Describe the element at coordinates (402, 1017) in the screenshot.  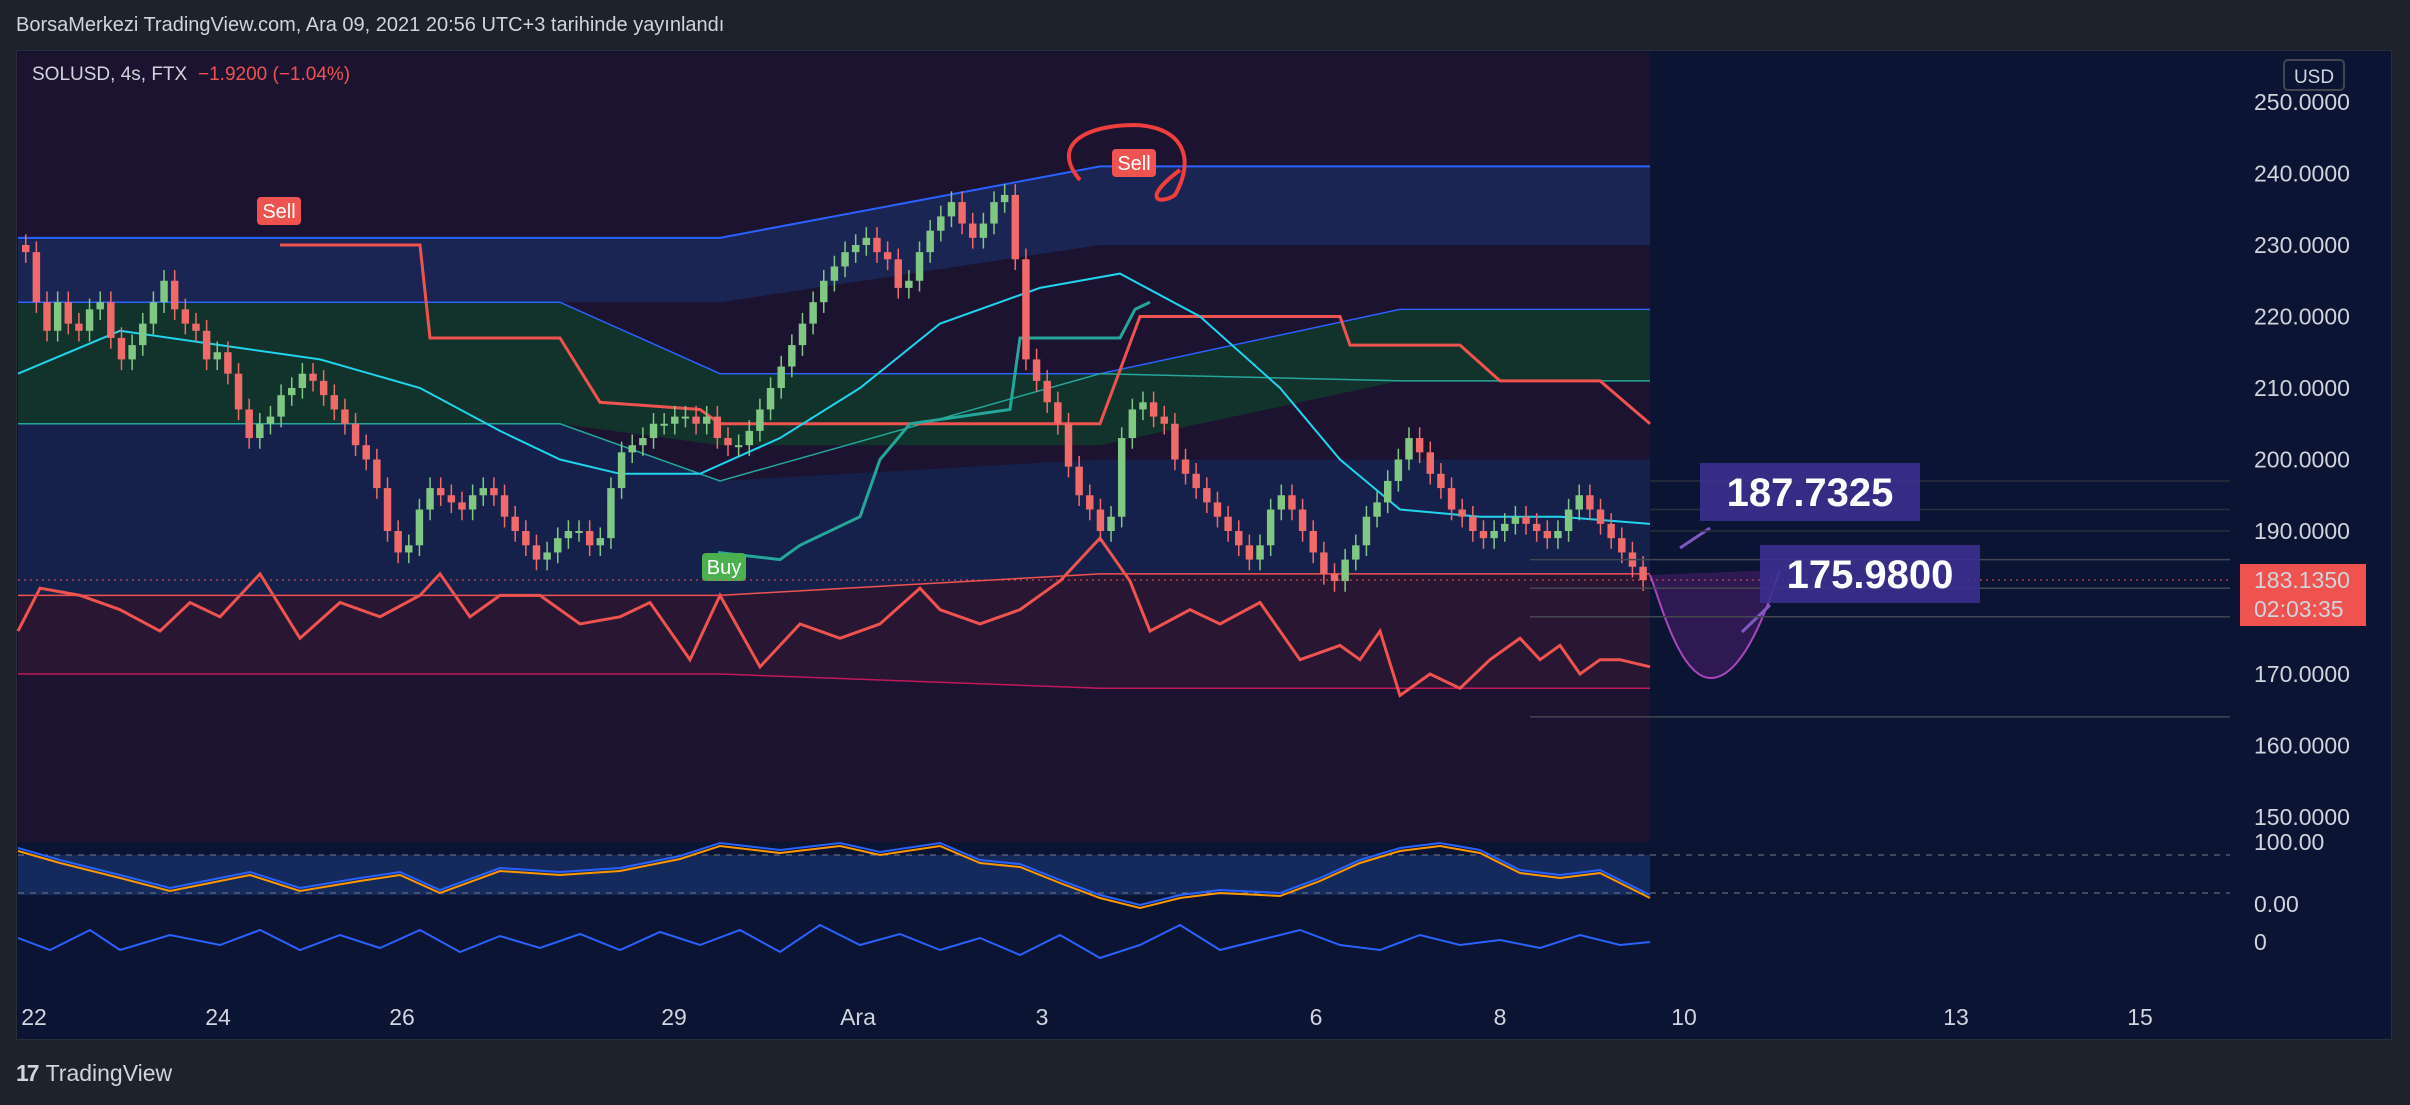
I see `x-tick-label: 26` at that location.